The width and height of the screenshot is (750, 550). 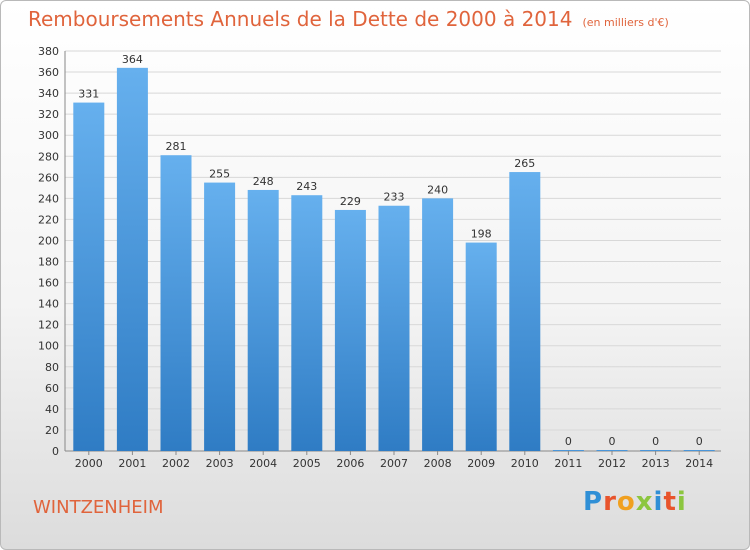 What do you see at coordinates (481, 234) in the screenshot?
I see `bar-value-label: 198` at bounding box center [481, 234].